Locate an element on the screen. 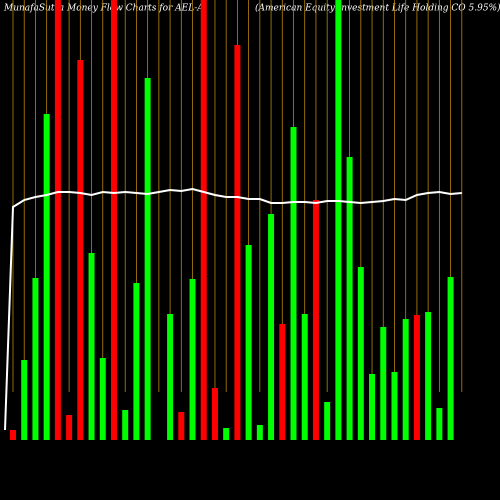 The image size is (500, 500). chart-title: MunafaSutra Money Flow Charts for AEL-A is located at coordinates (103, 9).